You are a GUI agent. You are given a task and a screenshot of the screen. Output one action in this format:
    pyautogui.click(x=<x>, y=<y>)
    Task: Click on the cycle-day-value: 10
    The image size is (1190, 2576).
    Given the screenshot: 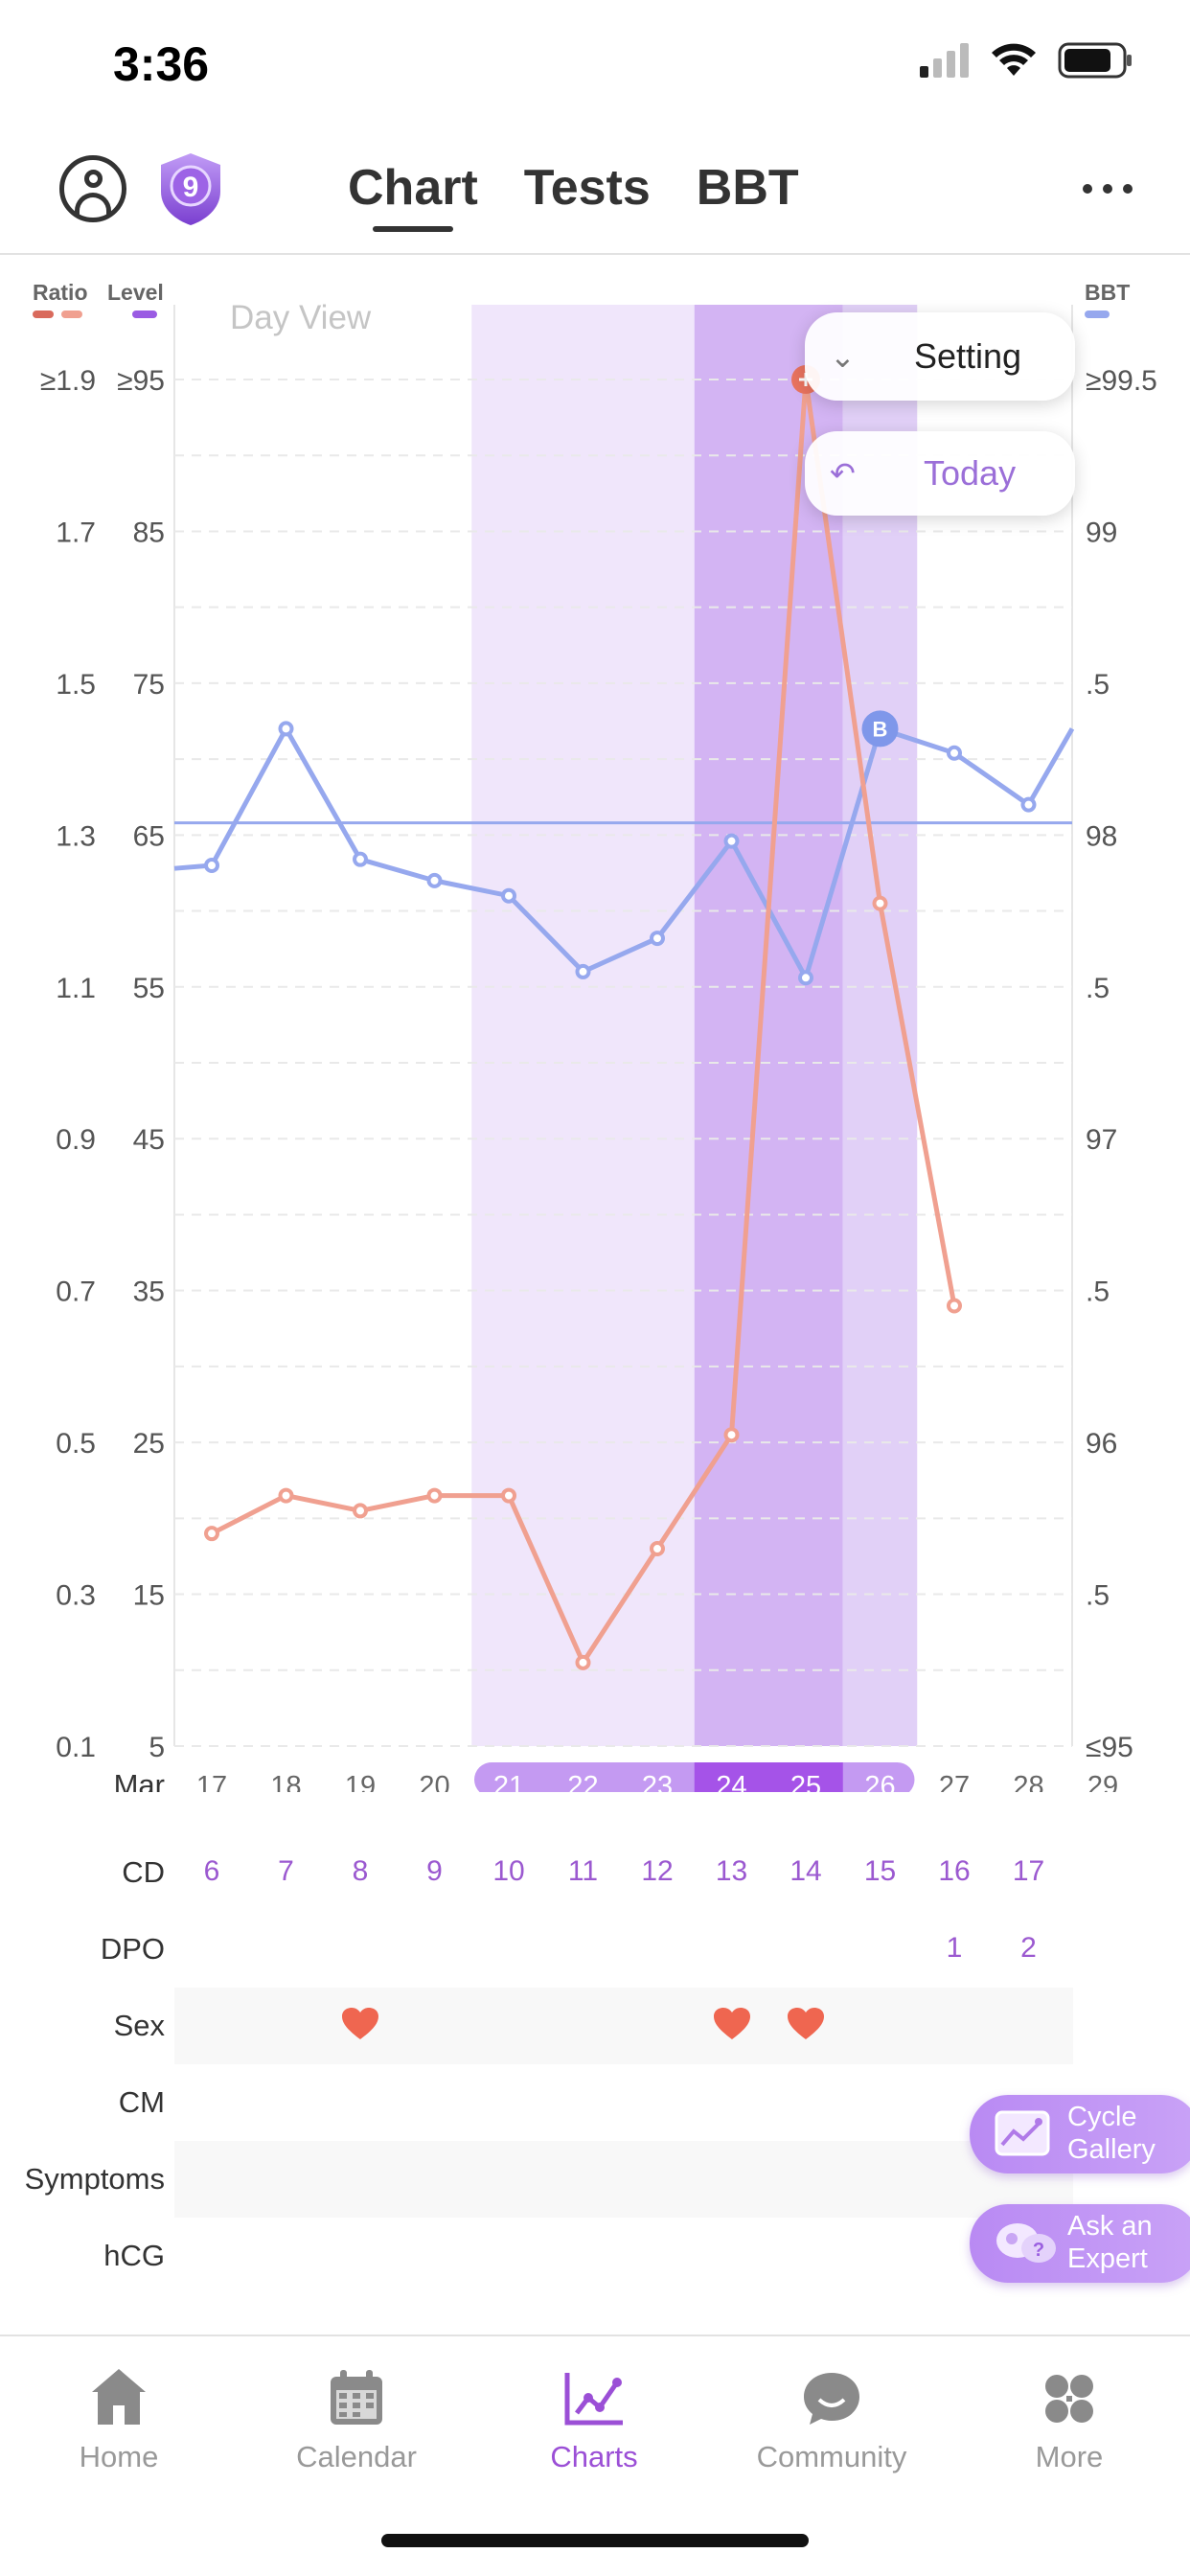 What is the action you would take?
    pyautogui.click(x=509, y=1871)
    